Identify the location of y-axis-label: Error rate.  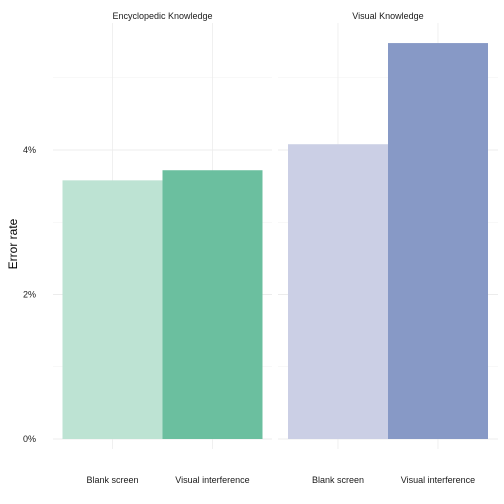
(13, 243).